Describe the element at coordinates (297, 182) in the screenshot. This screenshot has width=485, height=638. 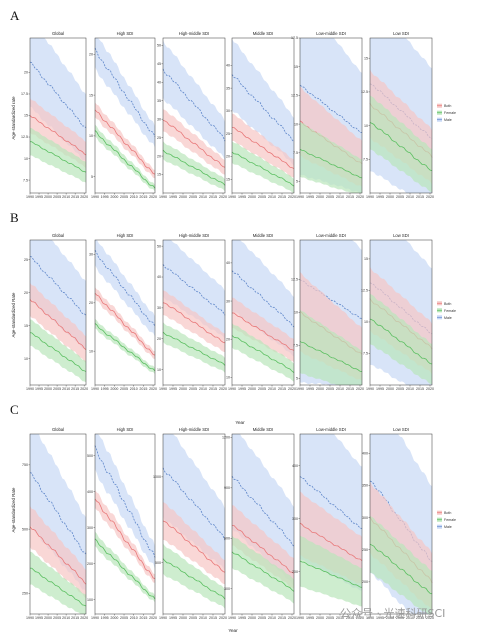
I see `y-tick-label: 5` at that location.